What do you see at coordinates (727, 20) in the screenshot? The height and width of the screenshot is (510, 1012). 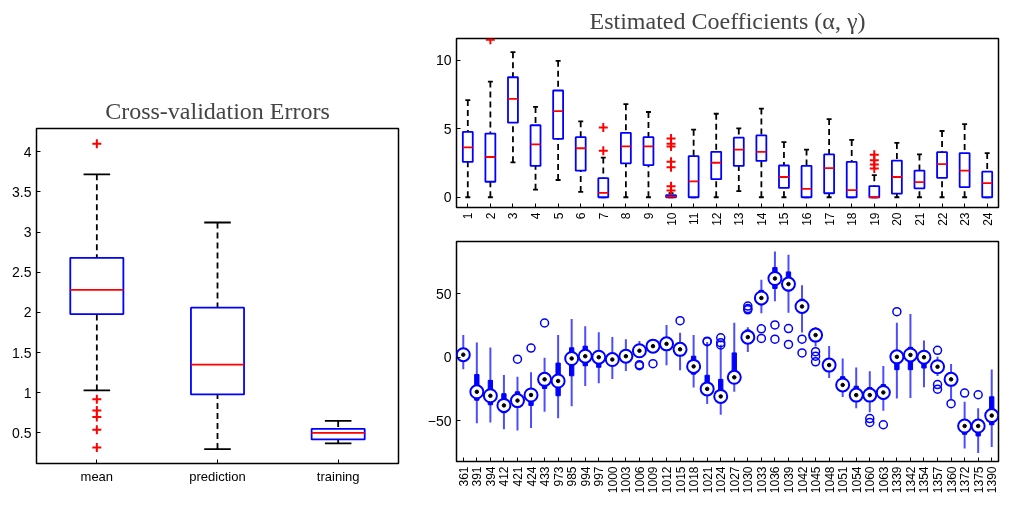 I see `chart-title: Estimated Coefficients (α, γ)` at bounding box center [727, 20].